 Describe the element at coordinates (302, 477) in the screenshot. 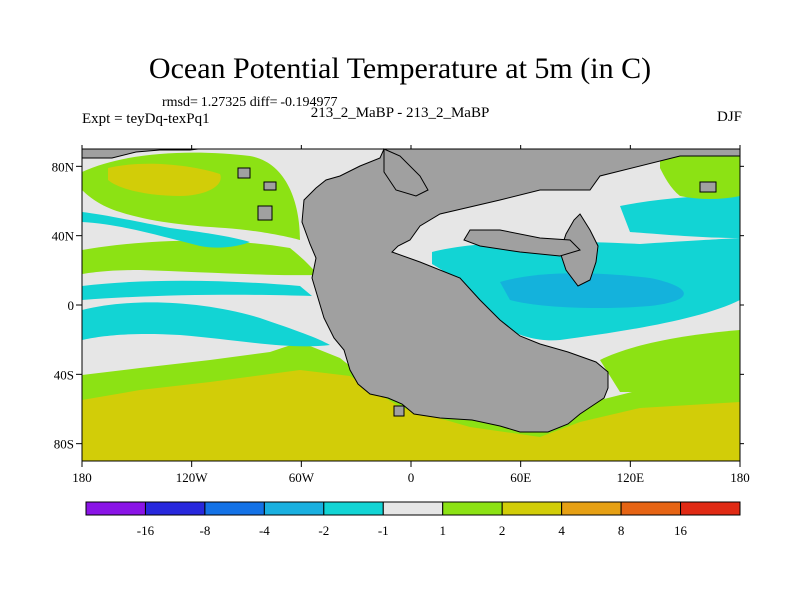

I see `x-tick-label: 60W` at that location.